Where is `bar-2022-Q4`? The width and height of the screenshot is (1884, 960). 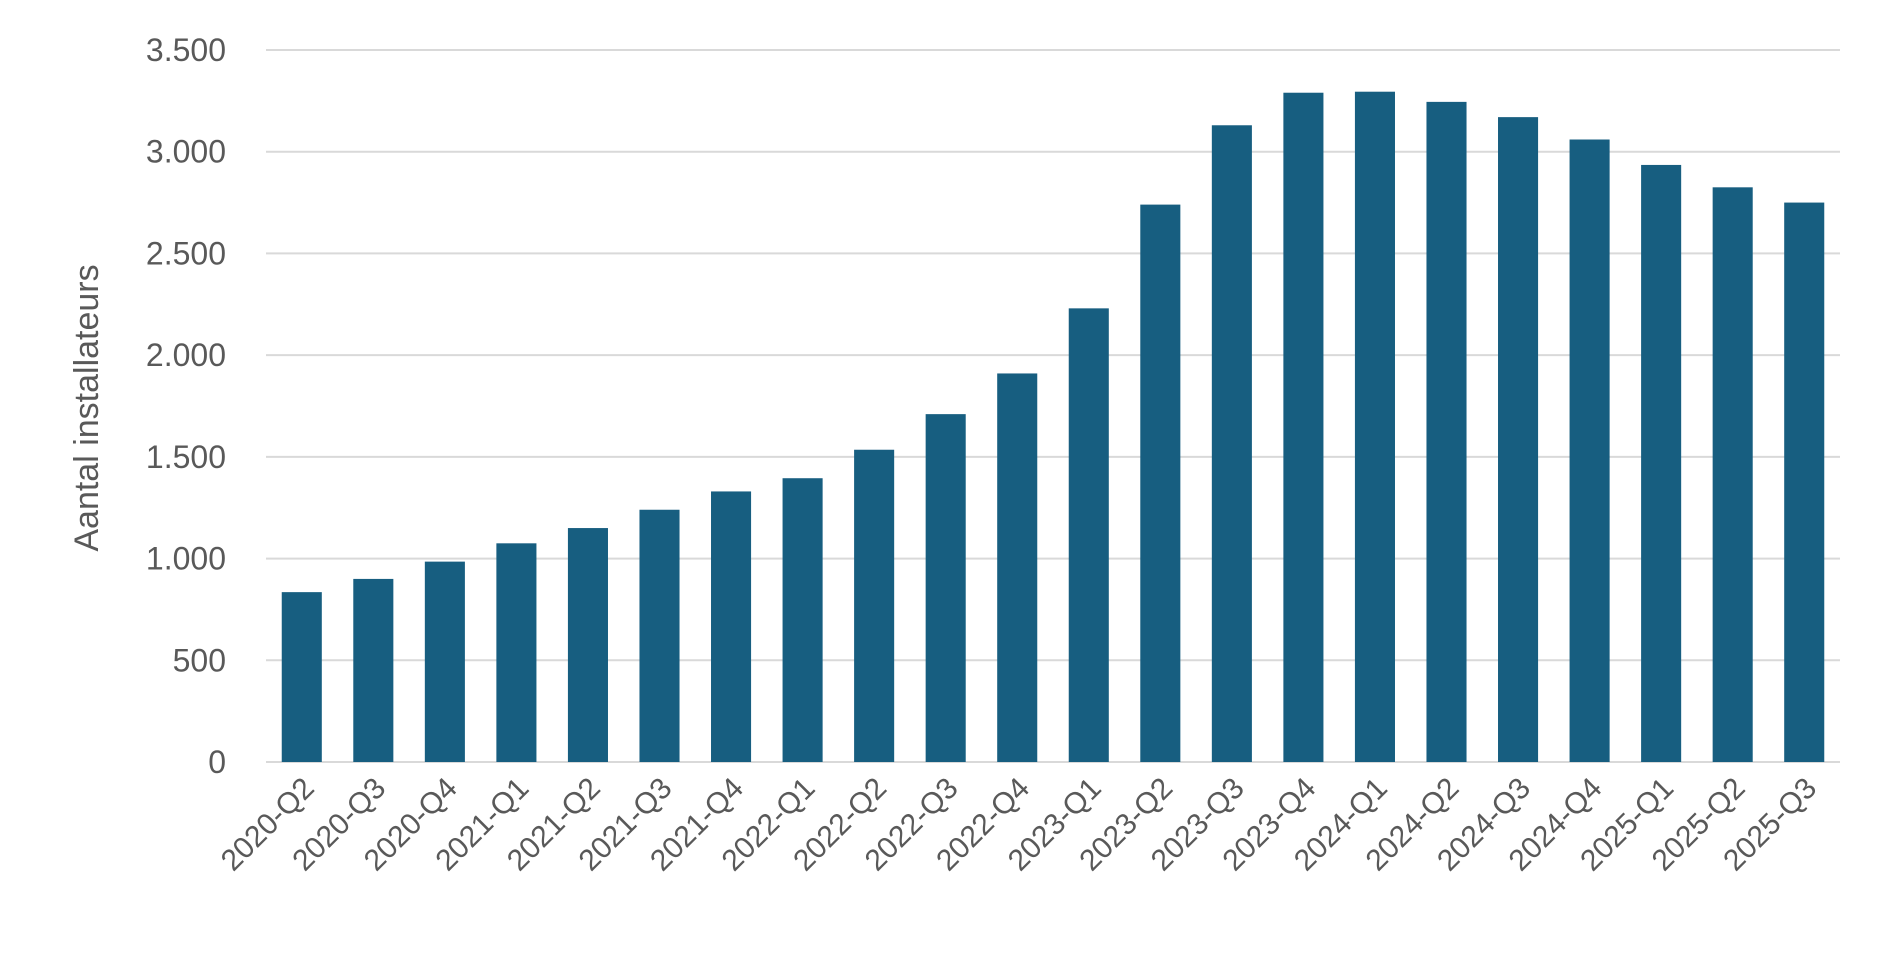 bar-2022-Q4 is located at coordinates (1017, 567).